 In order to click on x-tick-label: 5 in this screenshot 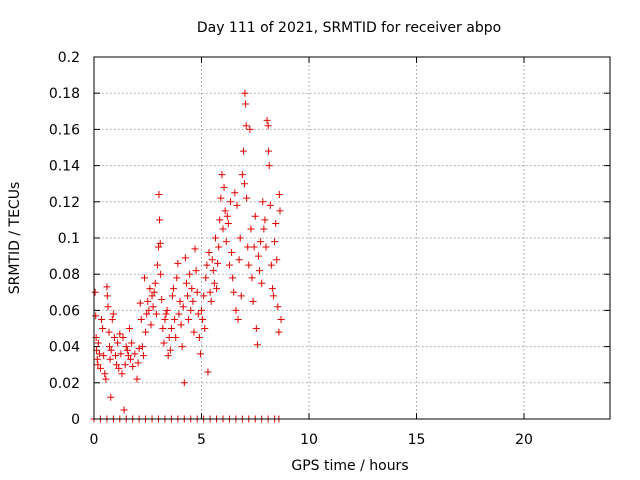, I will do `click(201, 440)`.